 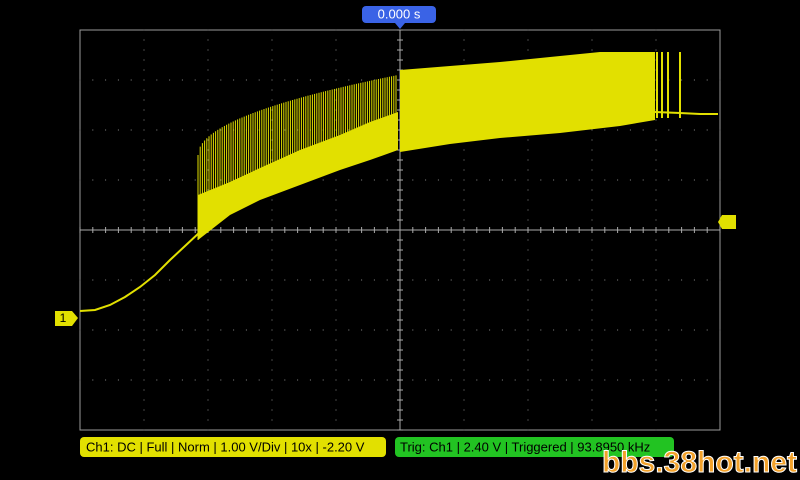 I want to click on trigger-position-marker, so click(x=400, y=26).